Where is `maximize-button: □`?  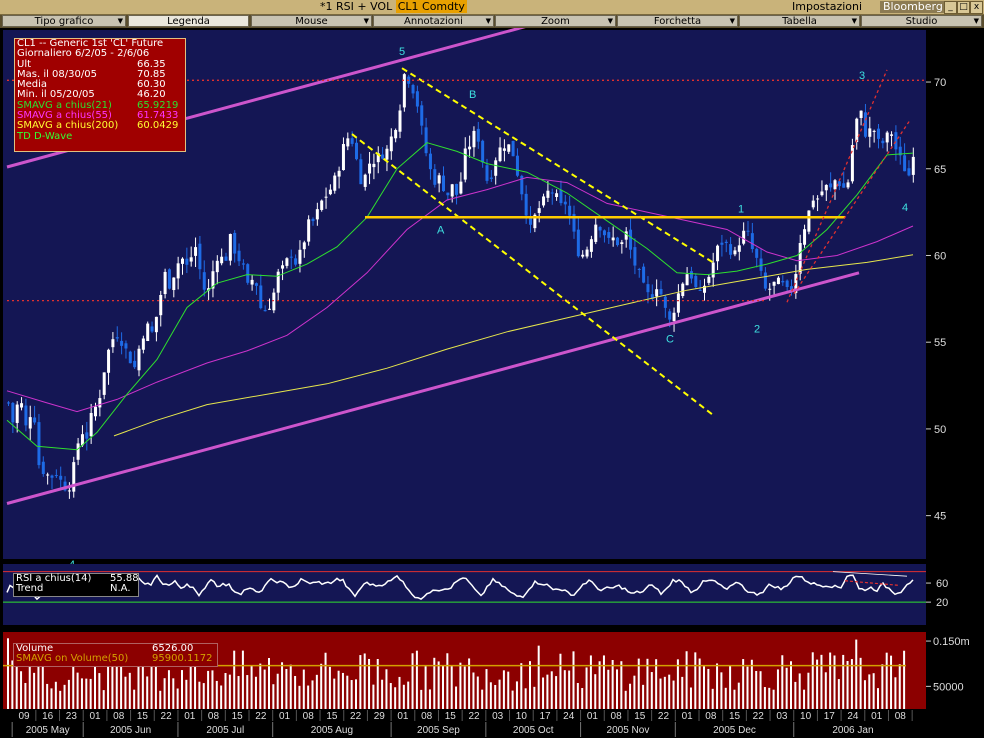 maximize-button: □ is located at coordinates (963, 7).